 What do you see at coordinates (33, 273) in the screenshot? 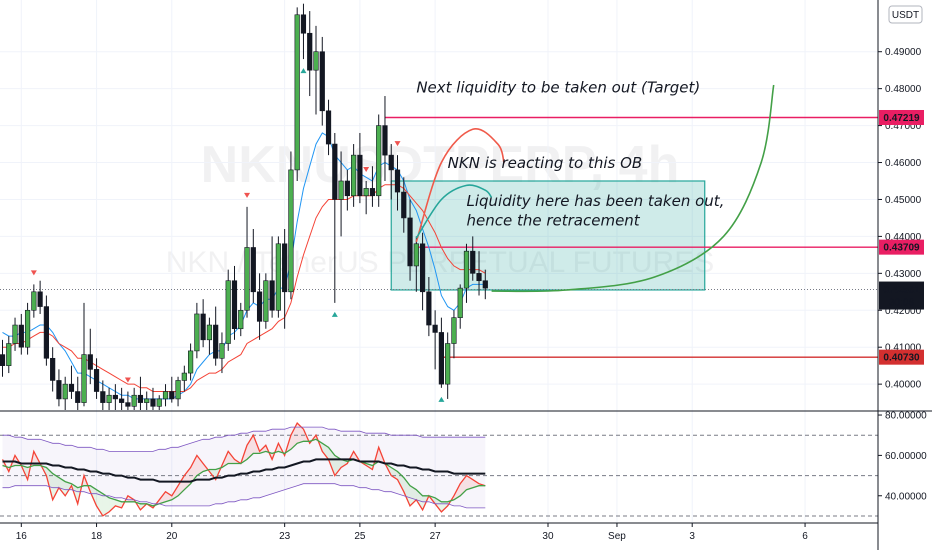
I see `sell-marker-icon` at bounding box center [33, 273].